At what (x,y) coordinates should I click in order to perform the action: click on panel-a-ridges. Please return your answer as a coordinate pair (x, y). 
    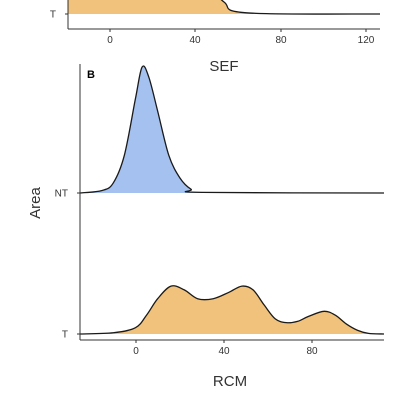
    Looking at the image, I should click on (224, 7).